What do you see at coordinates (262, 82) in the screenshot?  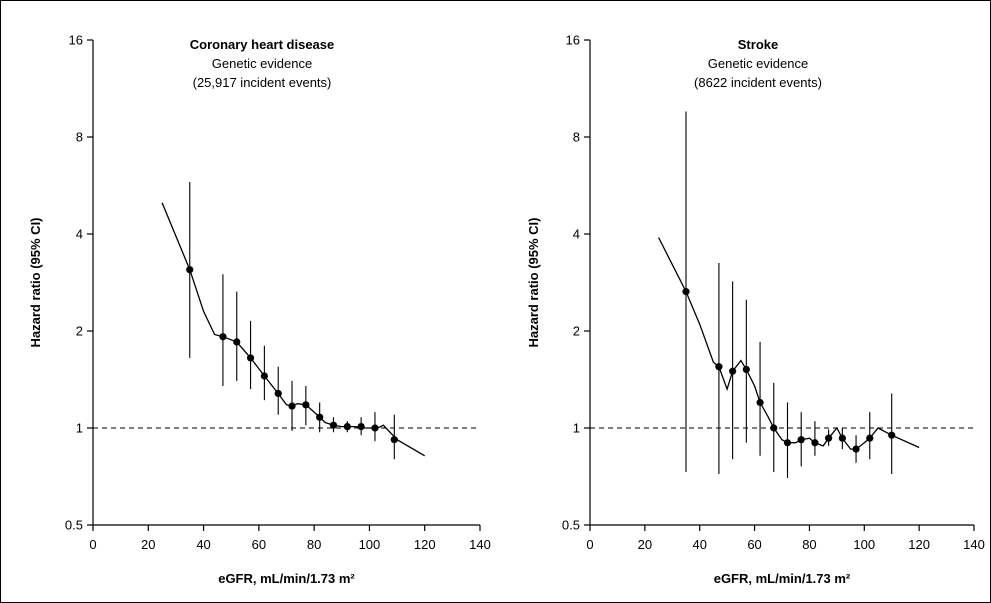 I see `panel-subtitle-events: (25,917 incident events)` at bounding box center [262, 82].